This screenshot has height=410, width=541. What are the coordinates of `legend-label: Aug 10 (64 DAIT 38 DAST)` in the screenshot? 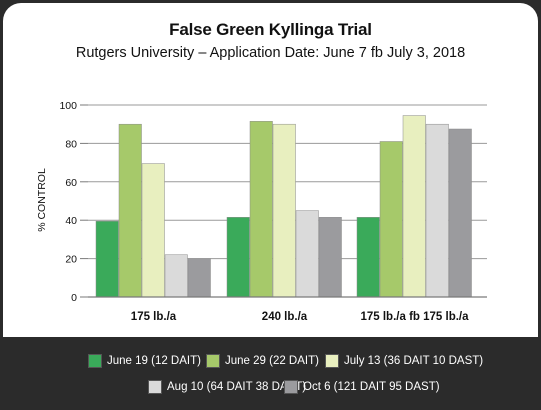 It's located at (237, 387).